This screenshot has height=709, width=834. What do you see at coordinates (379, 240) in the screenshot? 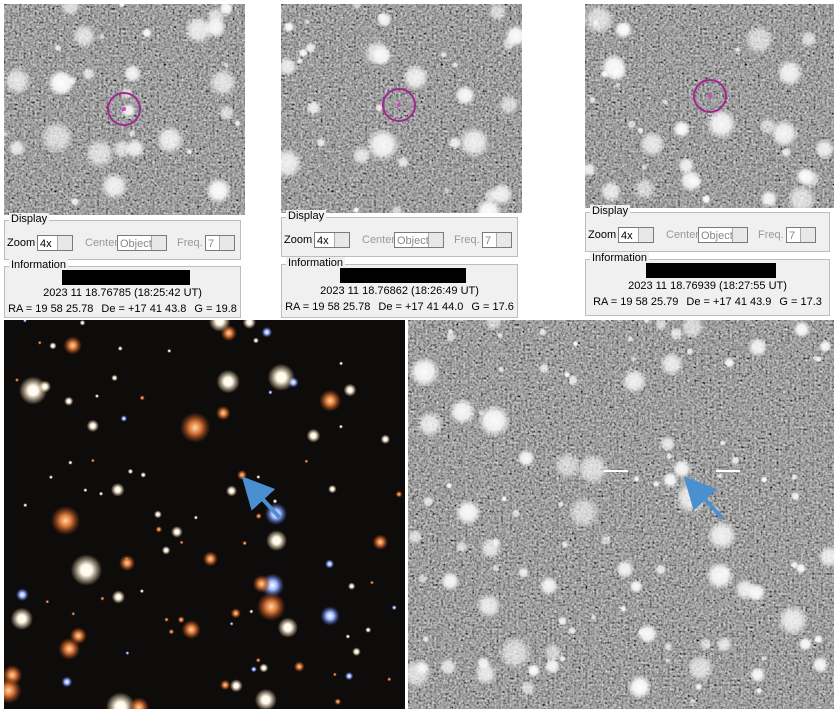
I see `center-label: Center` at bounding box center [379, 240].